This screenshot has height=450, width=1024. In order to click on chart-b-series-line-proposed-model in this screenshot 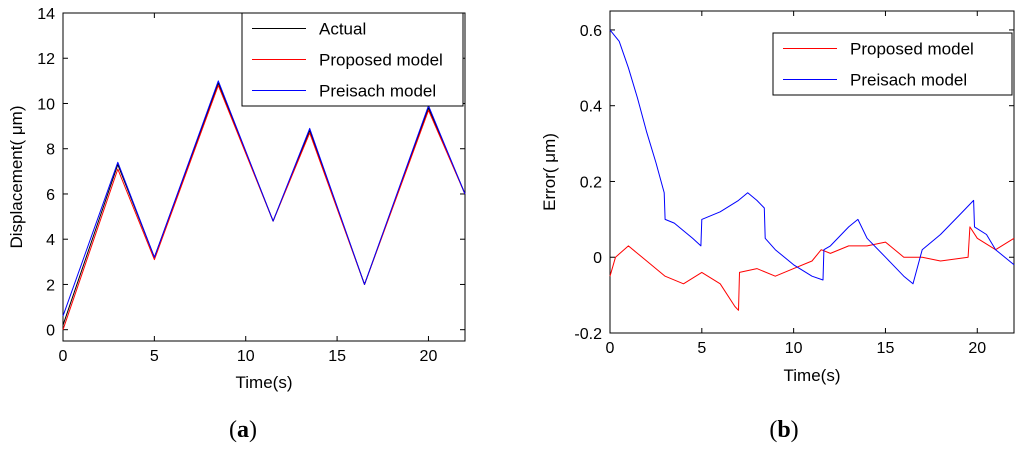, I will do `click(812, 268)`.